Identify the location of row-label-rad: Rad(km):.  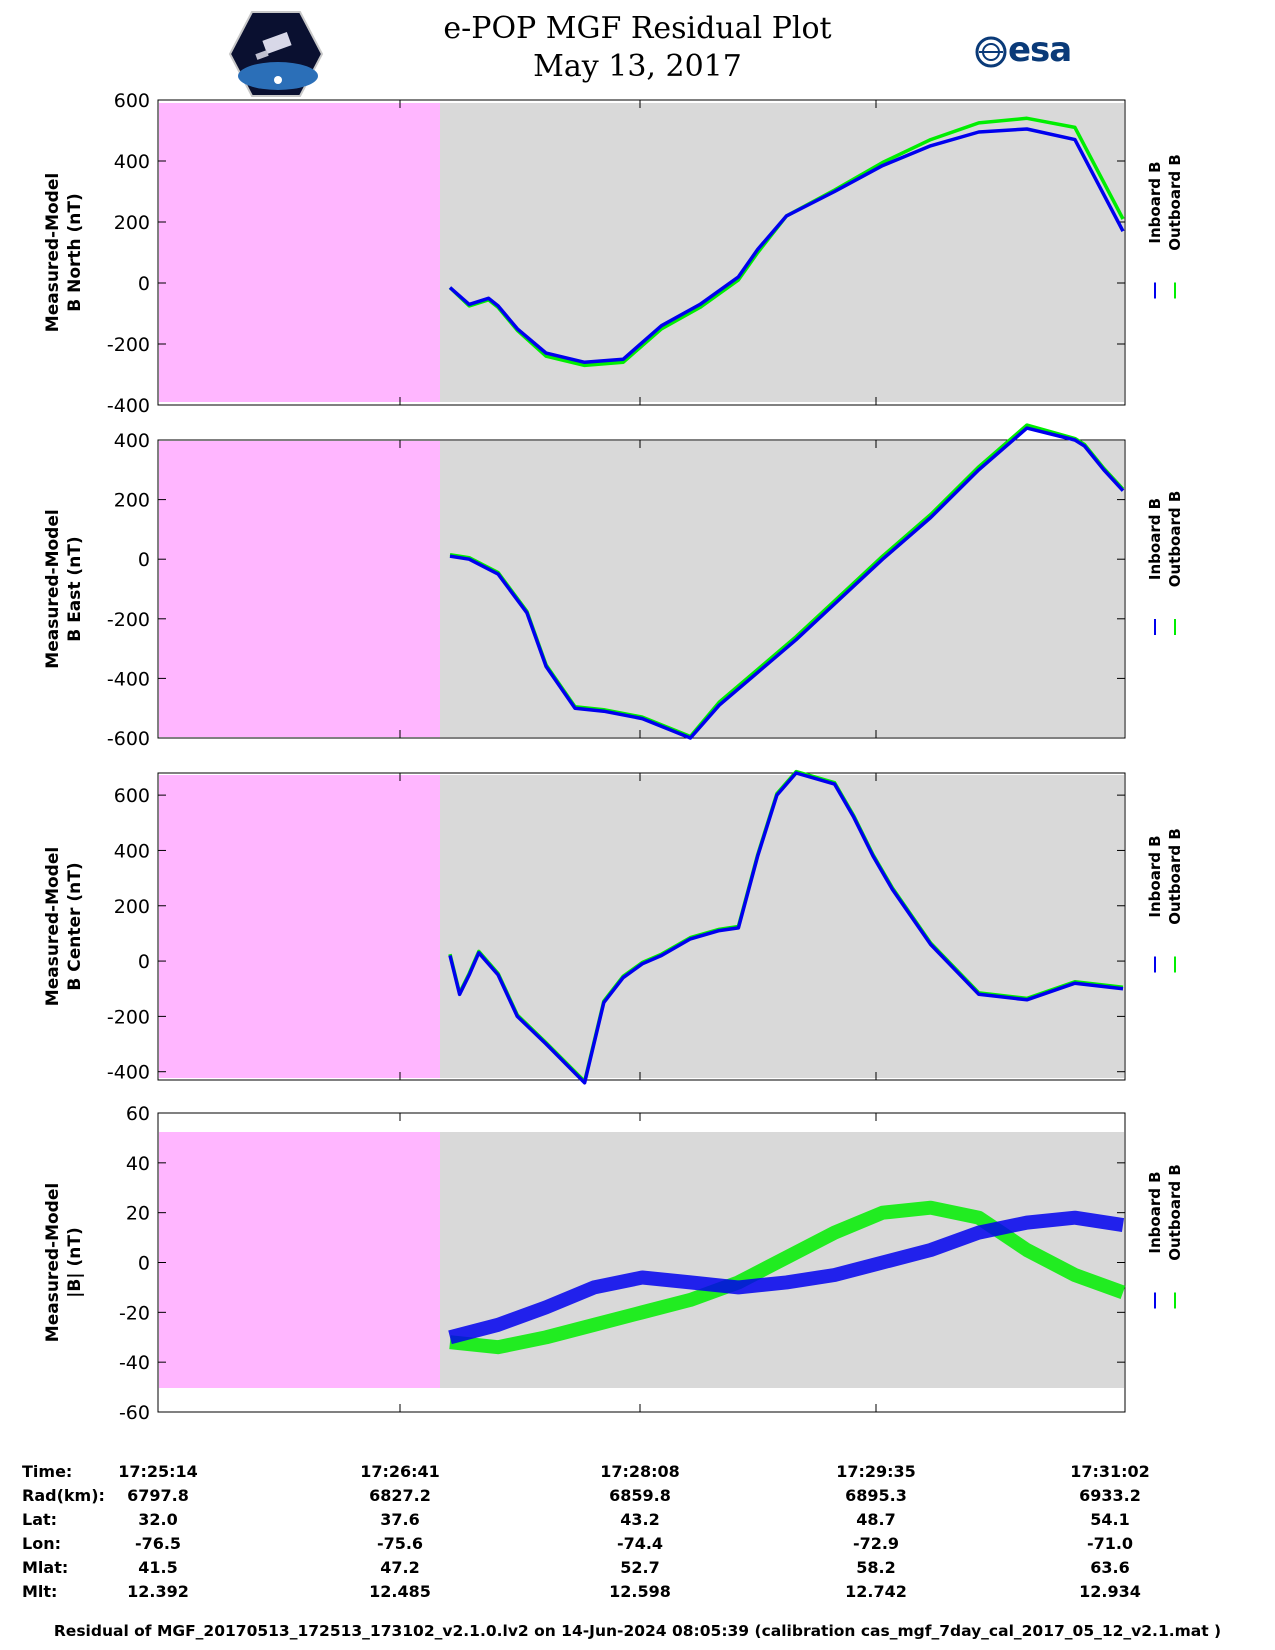
(63, 1495).